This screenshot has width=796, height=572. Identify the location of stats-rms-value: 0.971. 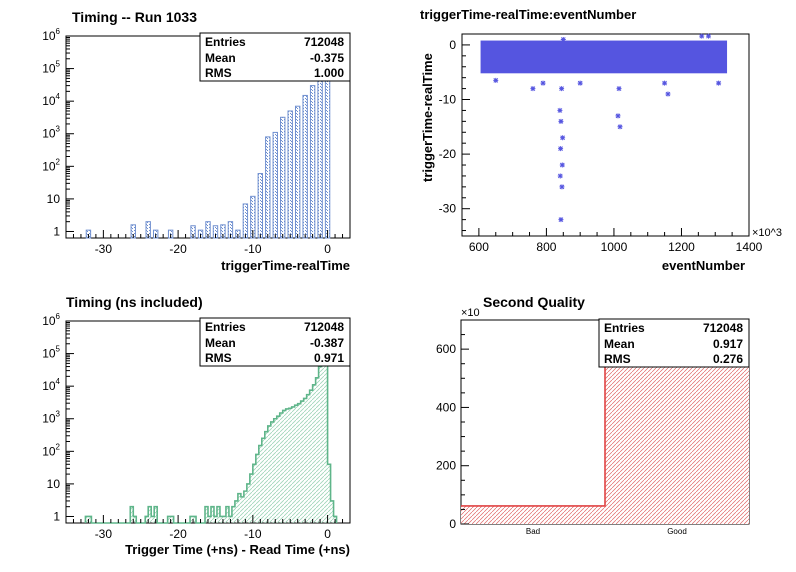
(329, 358).